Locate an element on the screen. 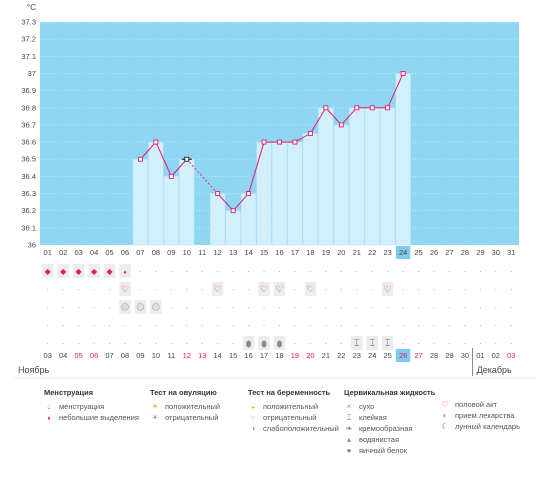 The height and width of the screenshot is (478, 550). cycle-day-label: 01 is located at coordinates (48, 252).